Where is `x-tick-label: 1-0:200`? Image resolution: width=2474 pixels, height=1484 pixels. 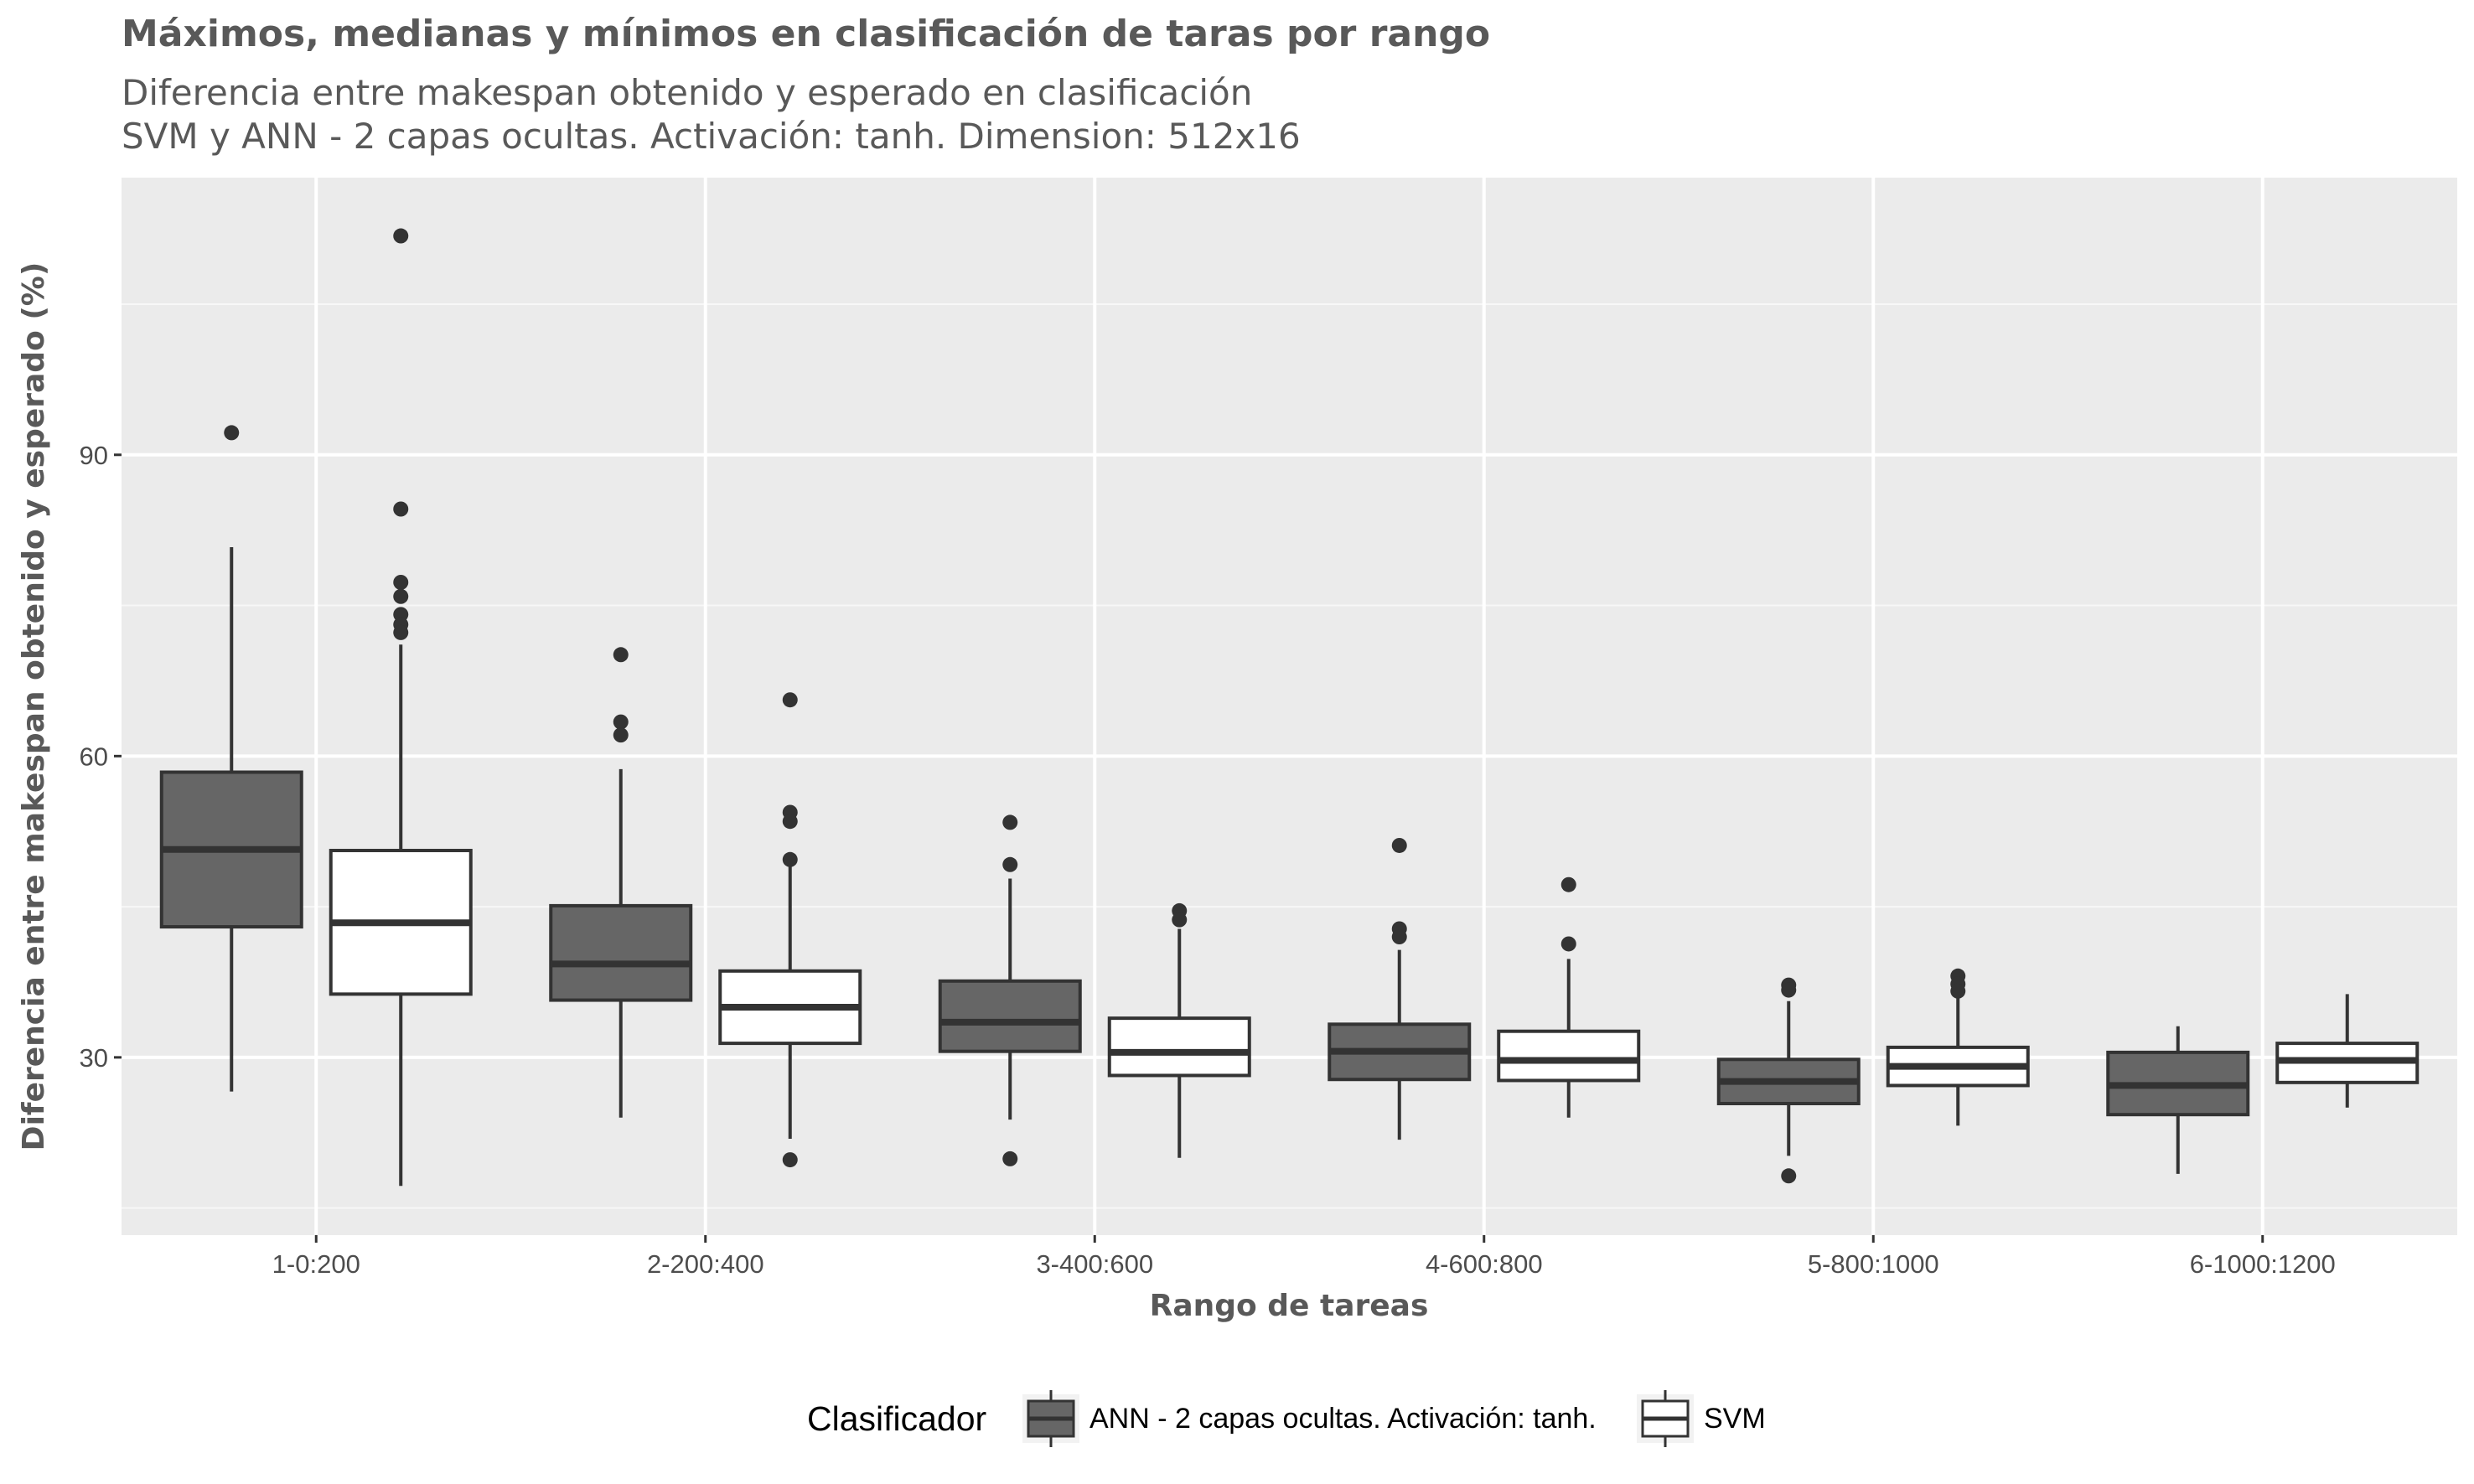 x-tick-label: 1-0:200 is located at coordinates (316, 1264).